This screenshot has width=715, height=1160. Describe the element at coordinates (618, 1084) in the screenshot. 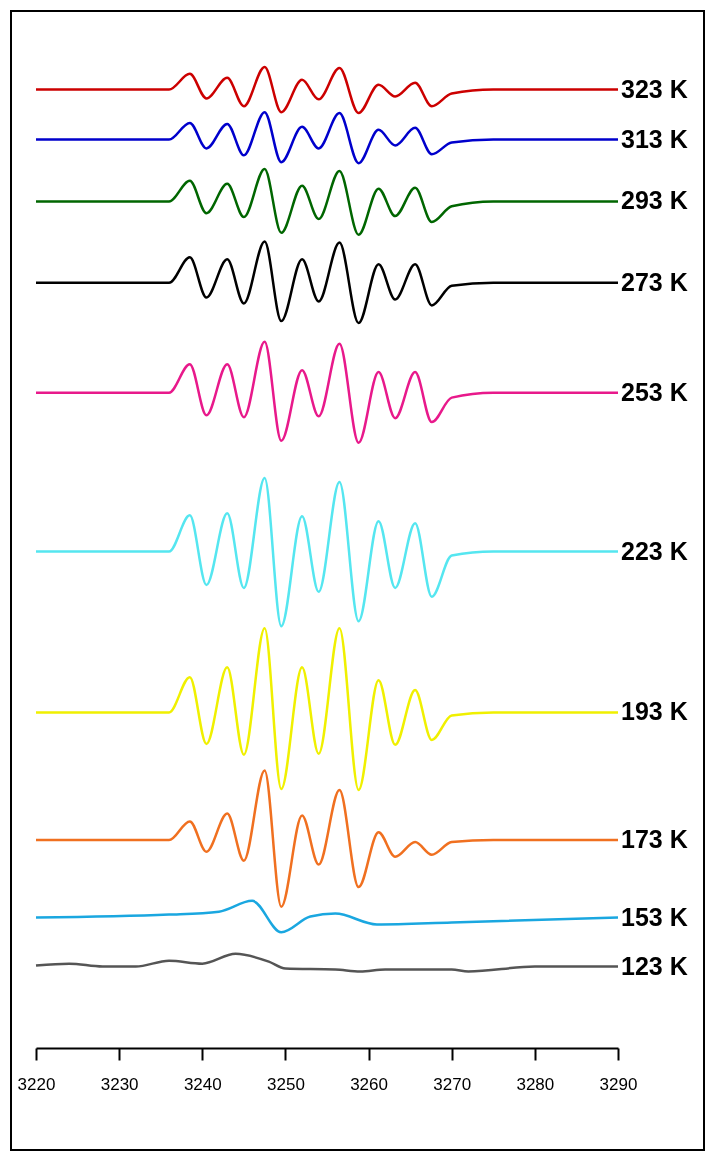

I see `x-tick-label: 3290` at that location.